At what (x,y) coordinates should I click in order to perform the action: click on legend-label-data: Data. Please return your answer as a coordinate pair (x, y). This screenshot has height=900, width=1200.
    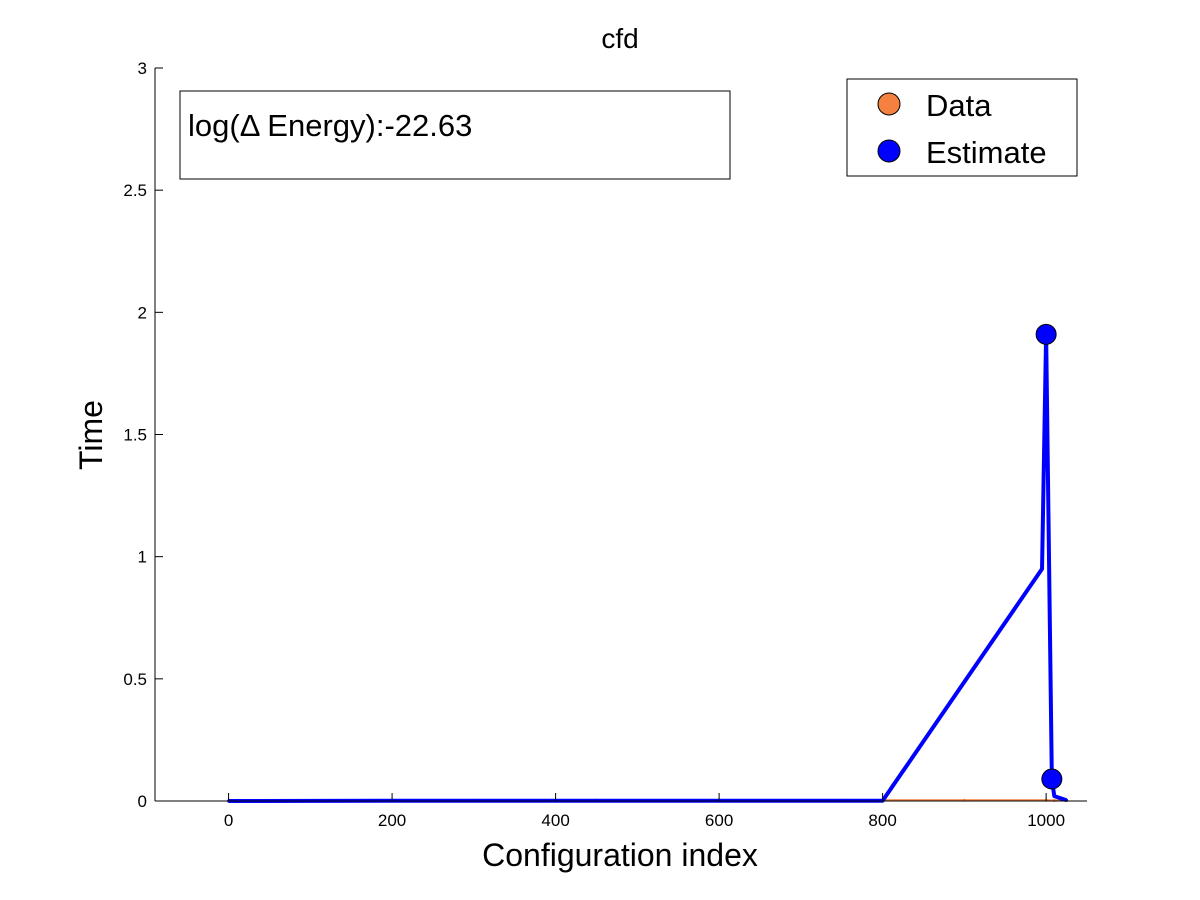
    Looking at the image, I should click on (959, 105).